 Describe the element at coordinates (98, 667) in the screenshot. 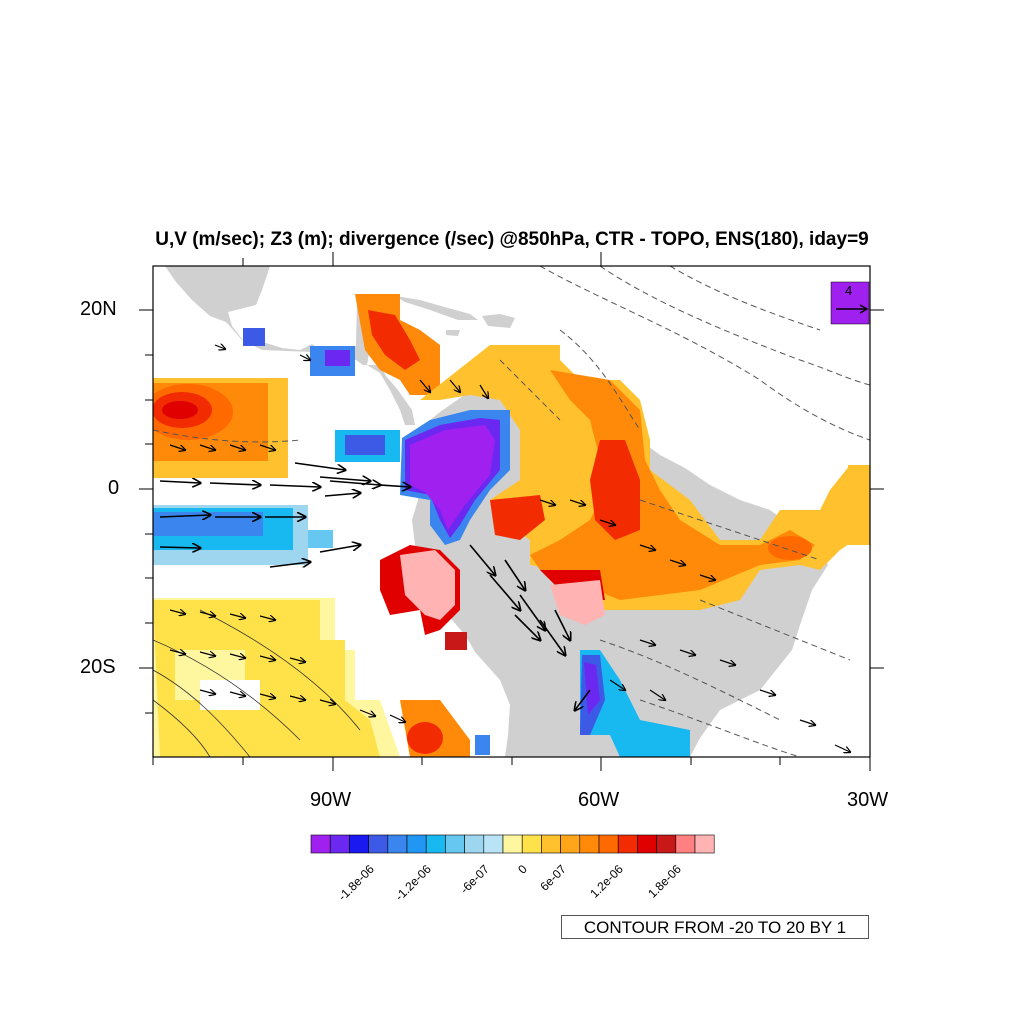

I see `lat-label-20s: 20S` at that location.